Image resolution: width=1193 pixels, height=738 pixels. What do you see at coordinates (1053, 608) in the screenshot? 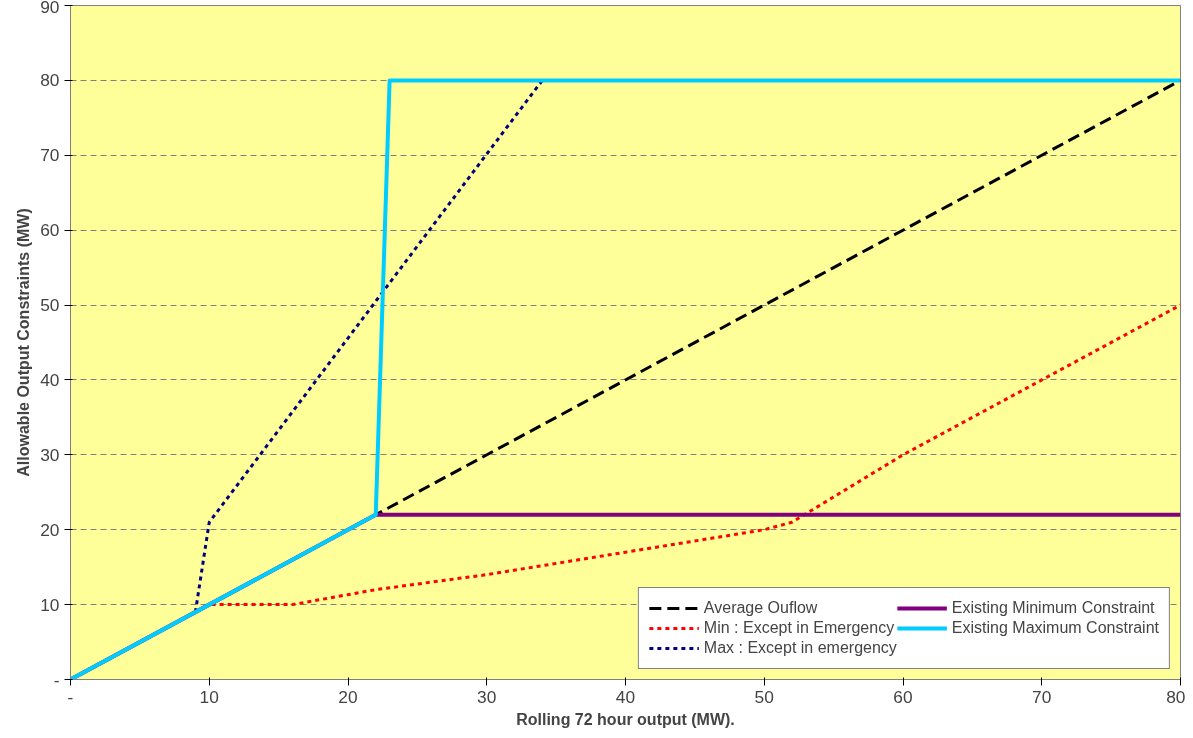
I see `legend-label: Existing Minimum Constraint` at bounding box center [1053, 608].